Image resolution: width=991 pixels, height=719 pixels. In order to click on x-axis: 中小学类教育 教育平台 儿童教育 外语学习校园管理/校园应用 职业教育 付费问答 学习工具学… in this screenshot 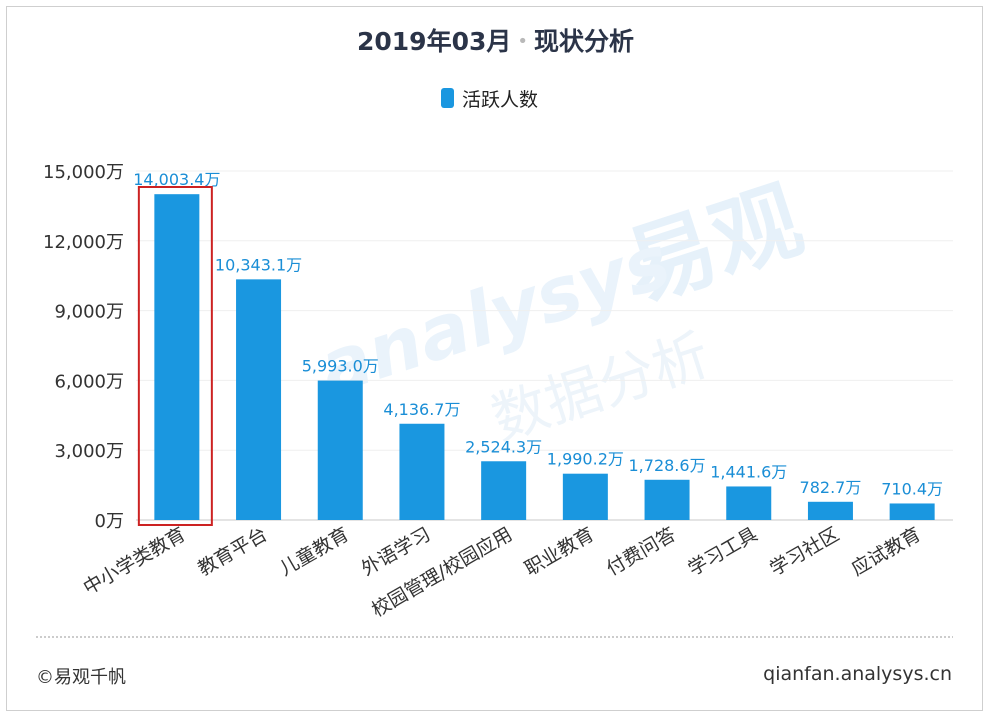, I will do `click(502, 572)`.